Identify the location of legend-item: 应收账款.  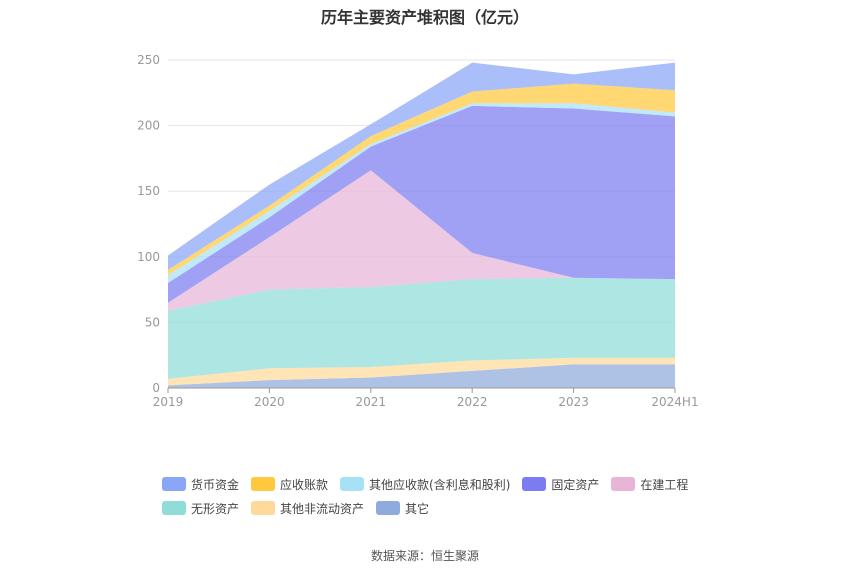
(289, 484).